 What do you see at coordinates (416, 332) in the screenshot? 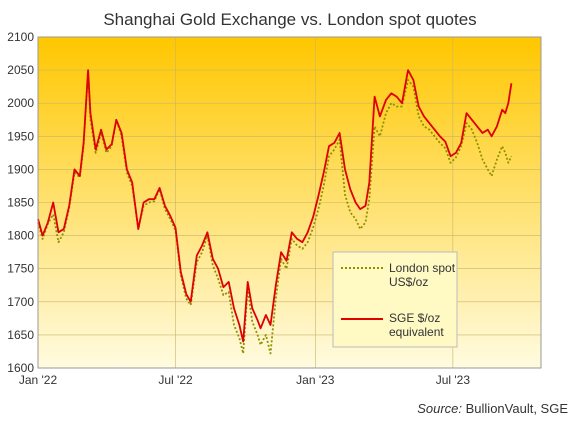
I see `legend-label-line: equivalent` at bounding box center [416, 332].